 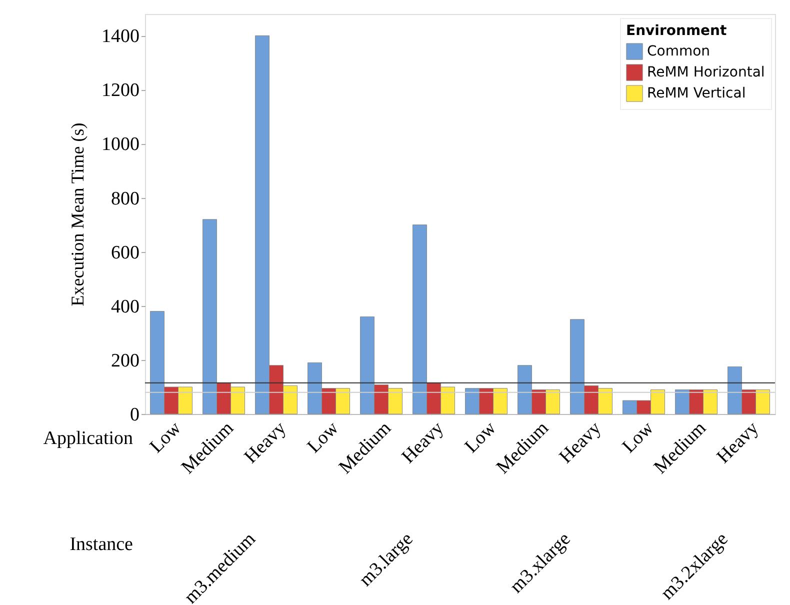 I want to click on legend-label: Common, so click(x=678, y=52).